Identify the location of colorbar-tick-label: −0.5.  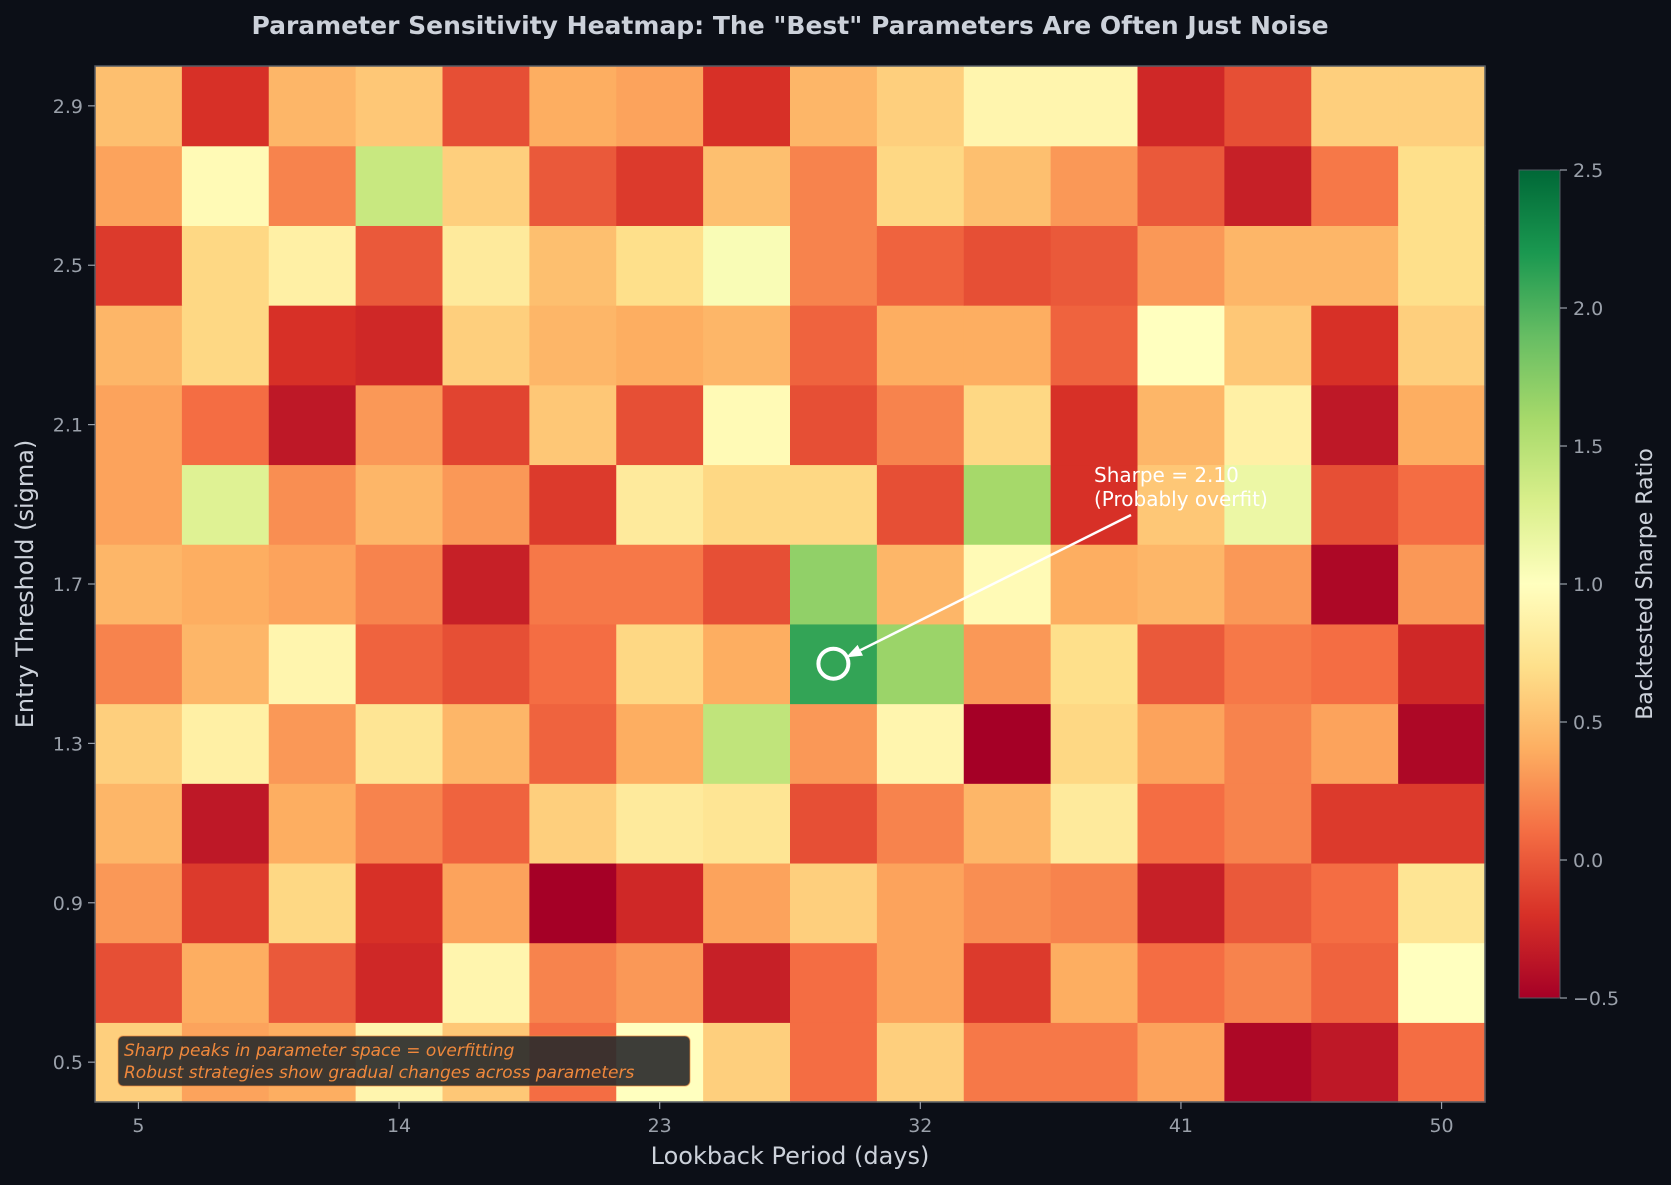
(1596, 999).